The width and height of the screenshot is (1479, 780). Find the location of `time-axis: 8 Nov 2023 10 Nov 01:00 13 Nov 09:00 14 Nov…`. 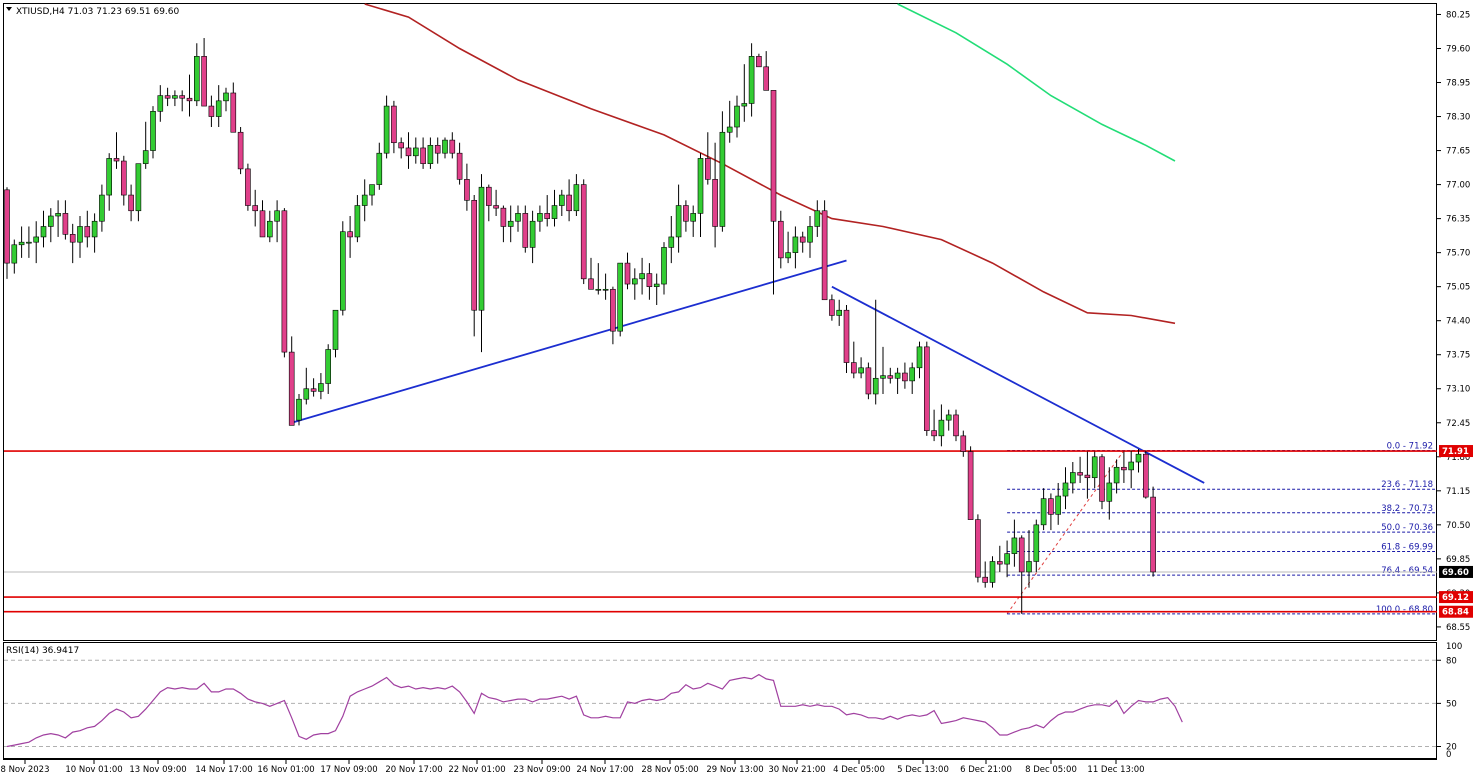

time-axis: 8 Nov 2023 10 Nov 01:00 13 Nov 09:00 14 Nov… is located at coordinates (572, 767).